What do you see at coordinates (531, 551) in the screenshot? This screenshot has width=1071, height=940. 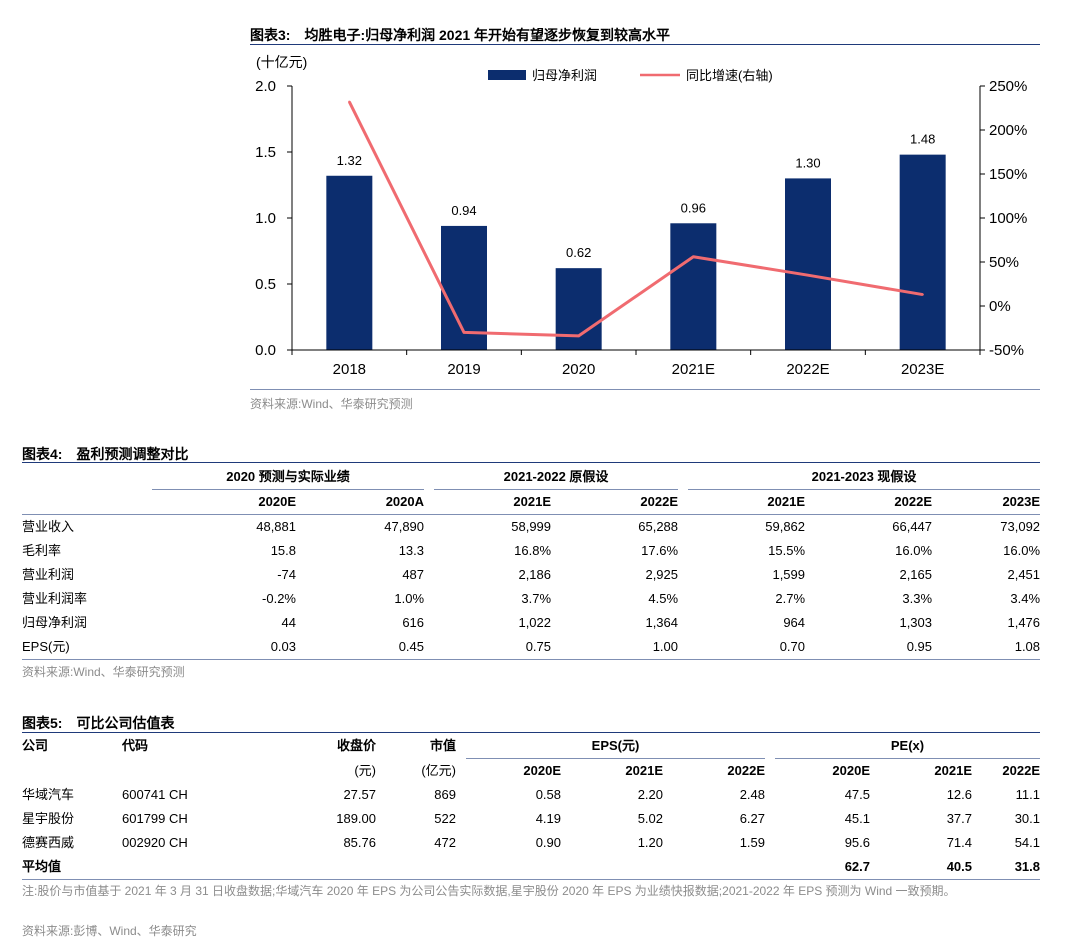 I see `table-row: 毛利率 15.8 13.3 16.8% 17.6% 15.5% 16.0% 16.0%` at bounding box center [531, 551].